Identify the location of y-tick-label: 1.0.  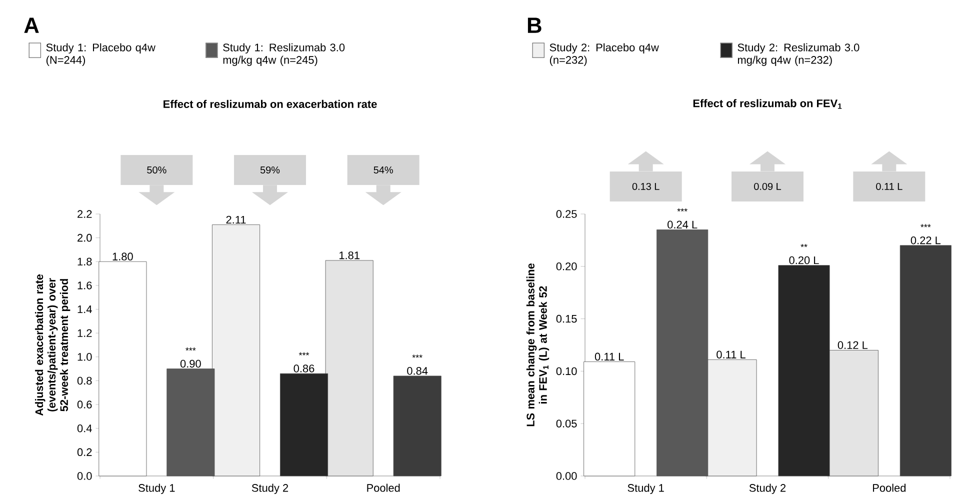
(85, 357).